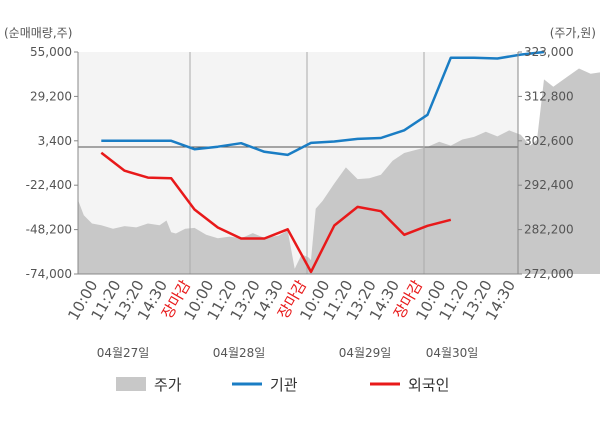 This screenshot has height=428, width=600. What do you see at coordinates (52, 163) in the screenshot?
I see `left-axis-ticks: 55,000 29,200 3,400 -22,400 -48,200 -74,000` at bounding box center [52, 163].